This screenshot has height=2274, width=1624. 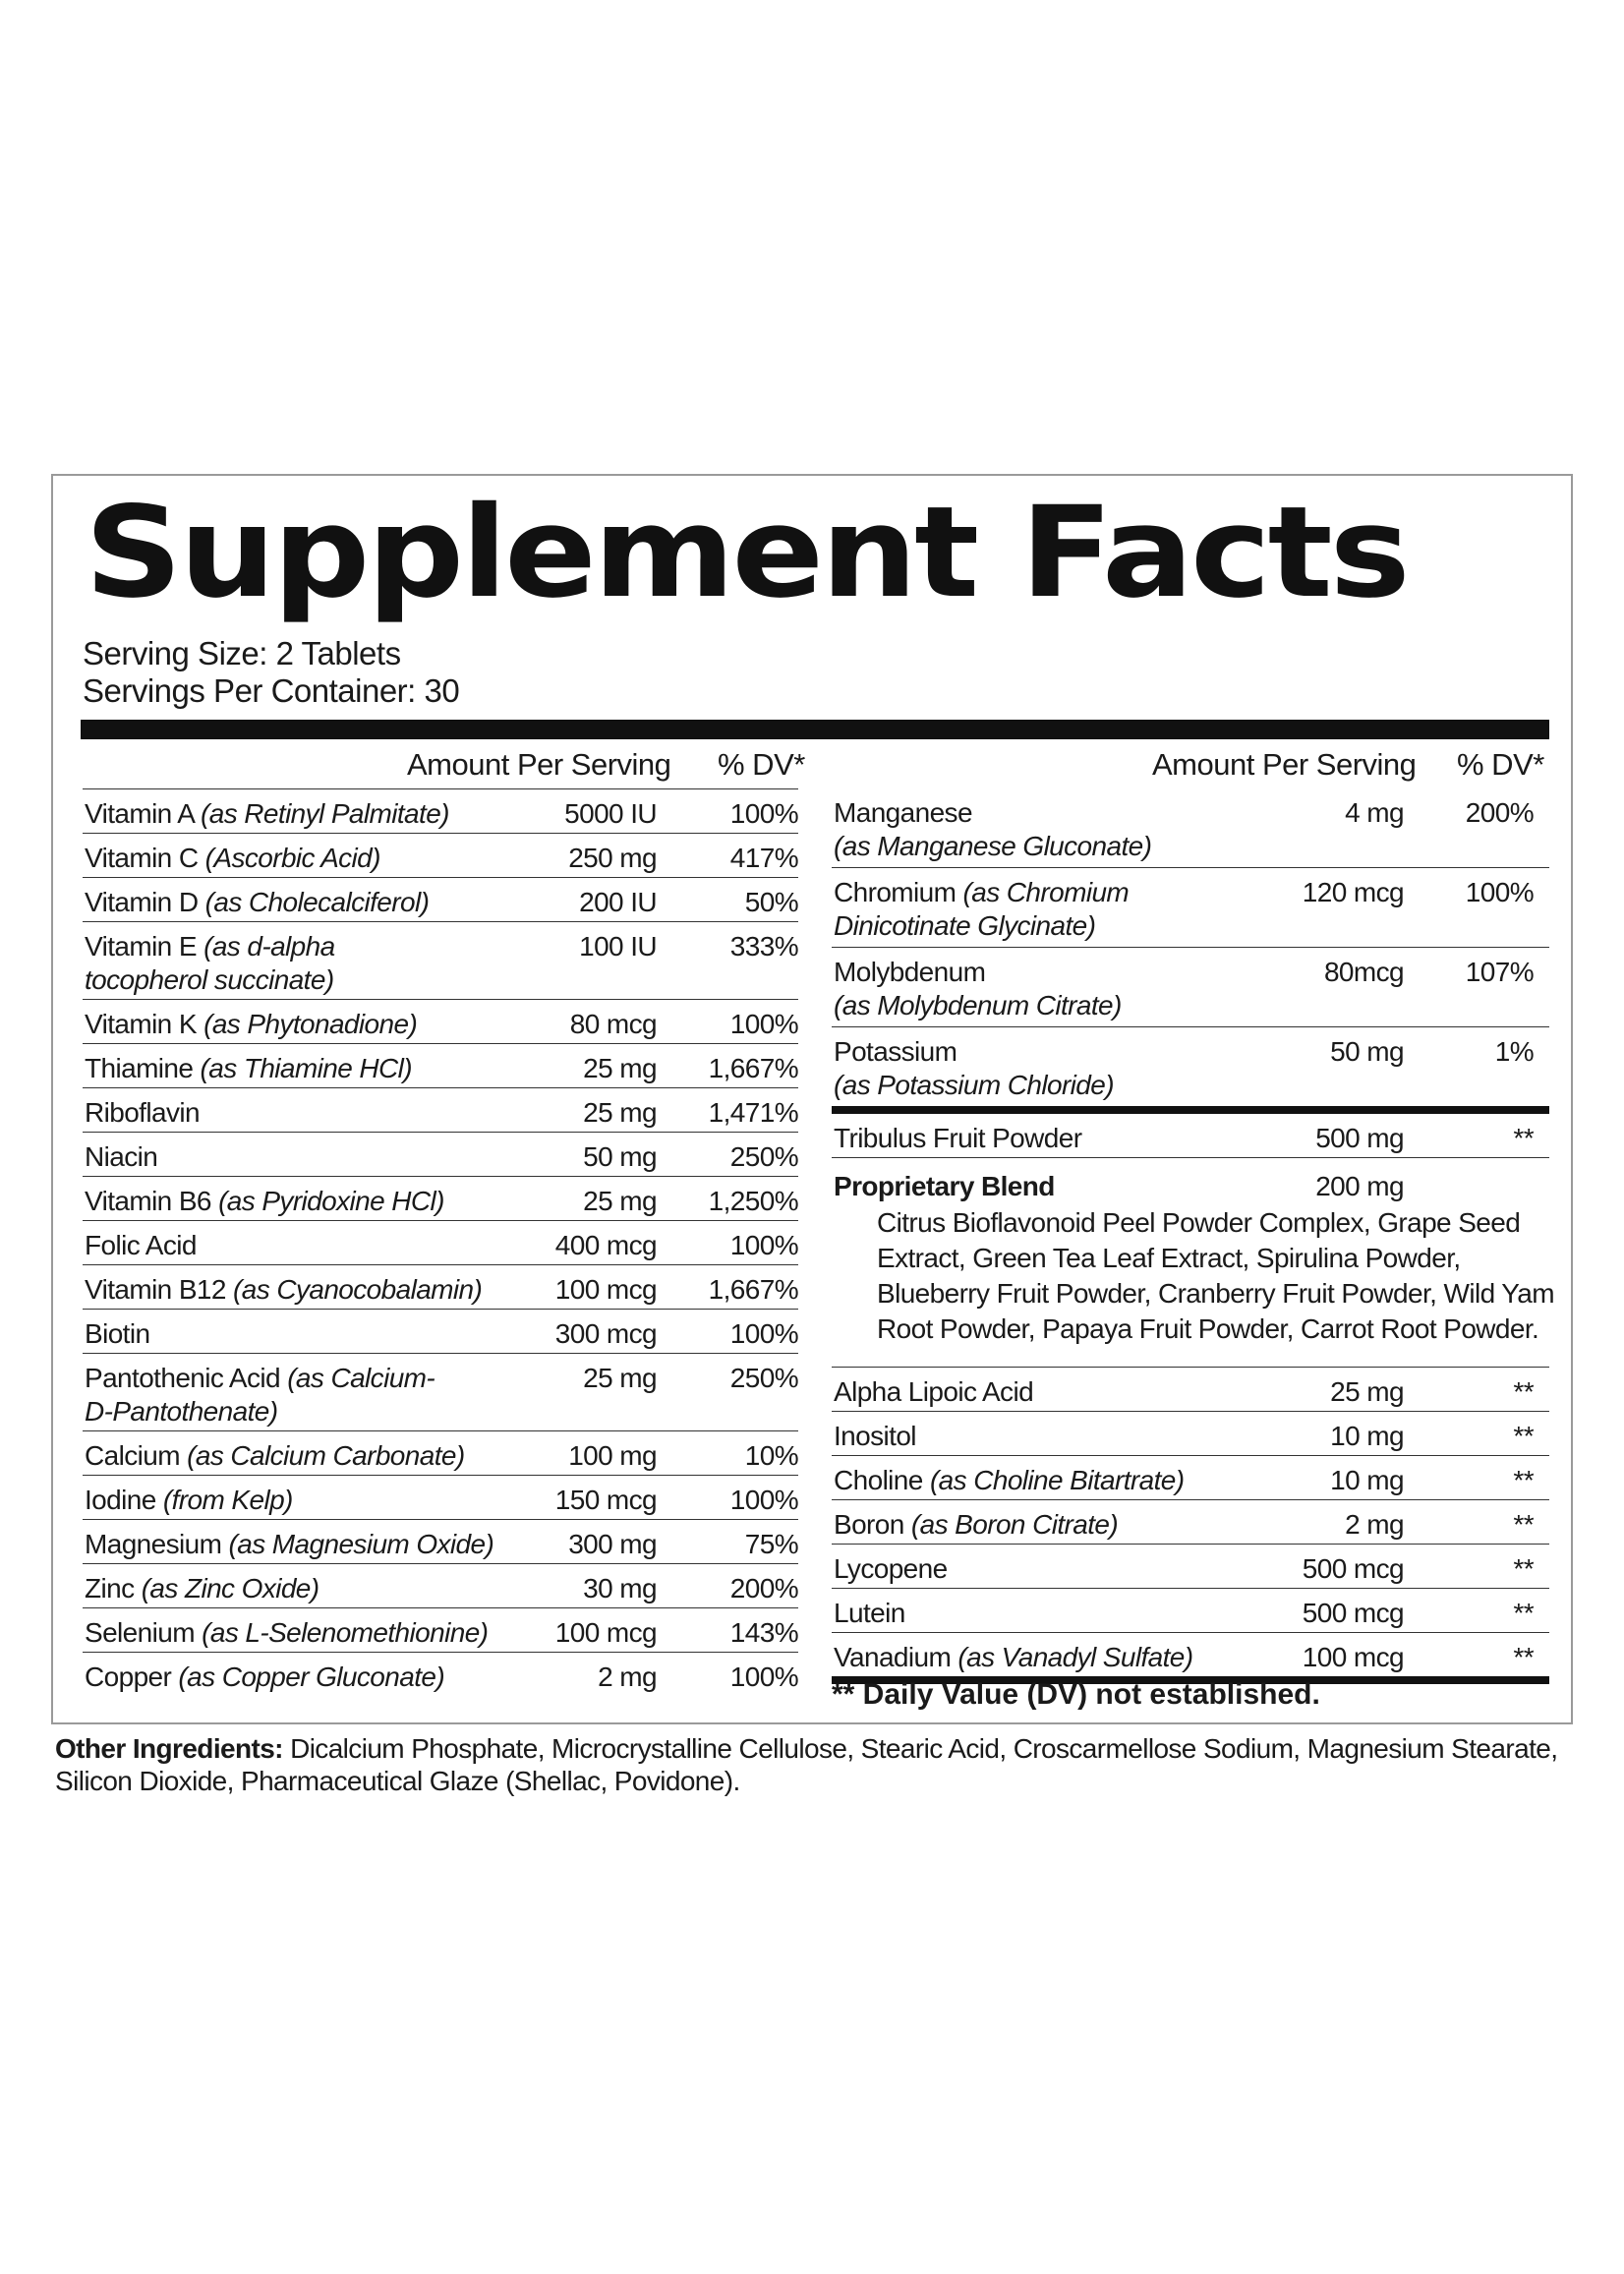 I want to click on ingredient-label: Iodine, so click(x=120, y=1500).